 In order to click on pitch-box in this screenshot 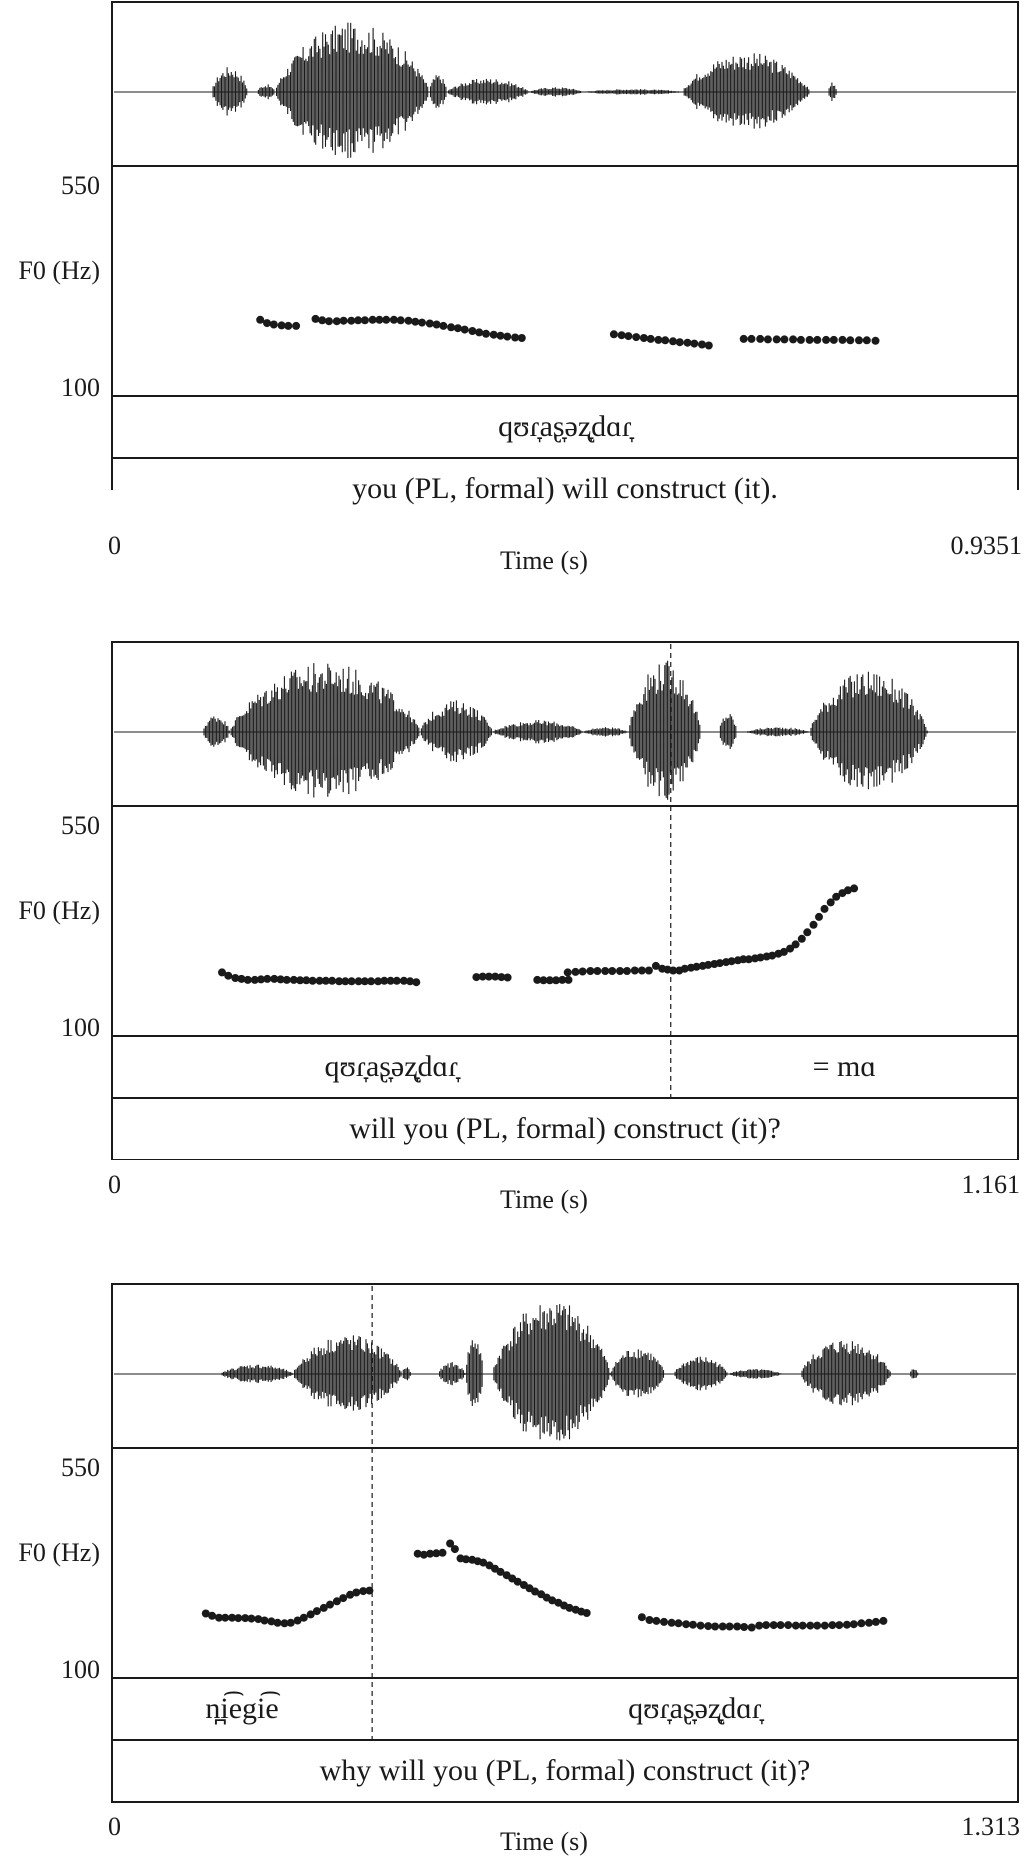, I will do `click(565, 281)`.